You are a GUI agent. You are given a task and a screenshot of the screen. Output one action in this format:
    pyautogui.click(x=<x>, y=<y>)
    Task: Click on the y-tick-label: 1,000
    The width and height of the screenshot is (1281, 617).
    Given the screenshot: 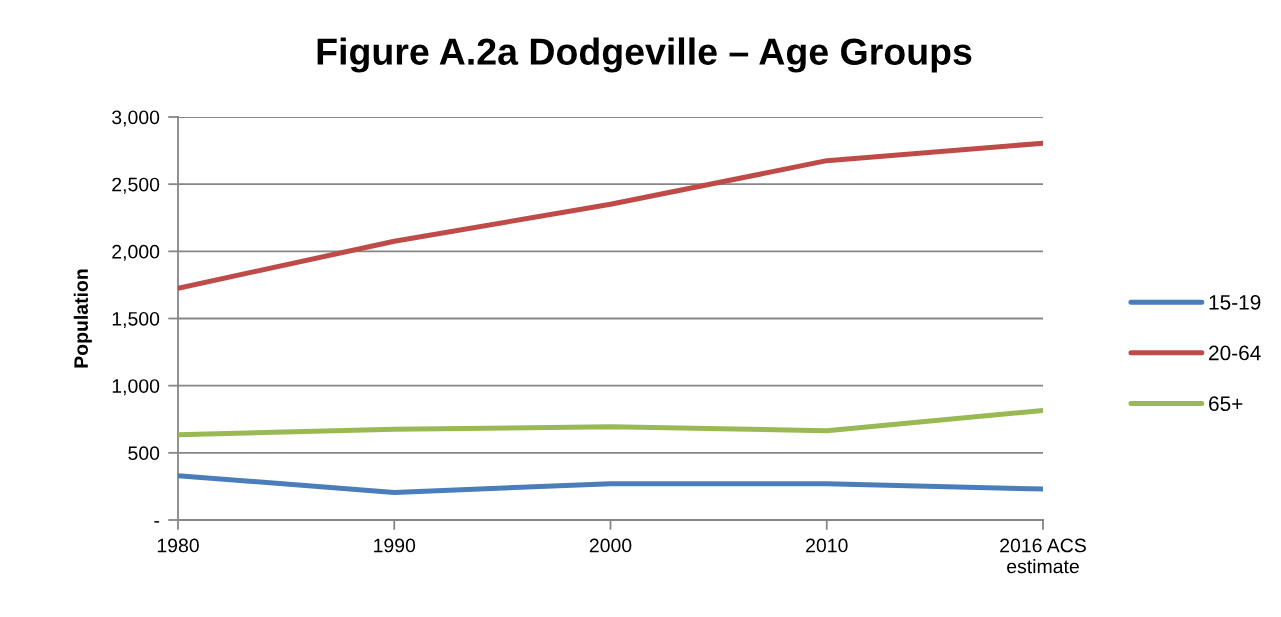 What is the action you would take?
    pyautogui.click(x=136, y=387)
    